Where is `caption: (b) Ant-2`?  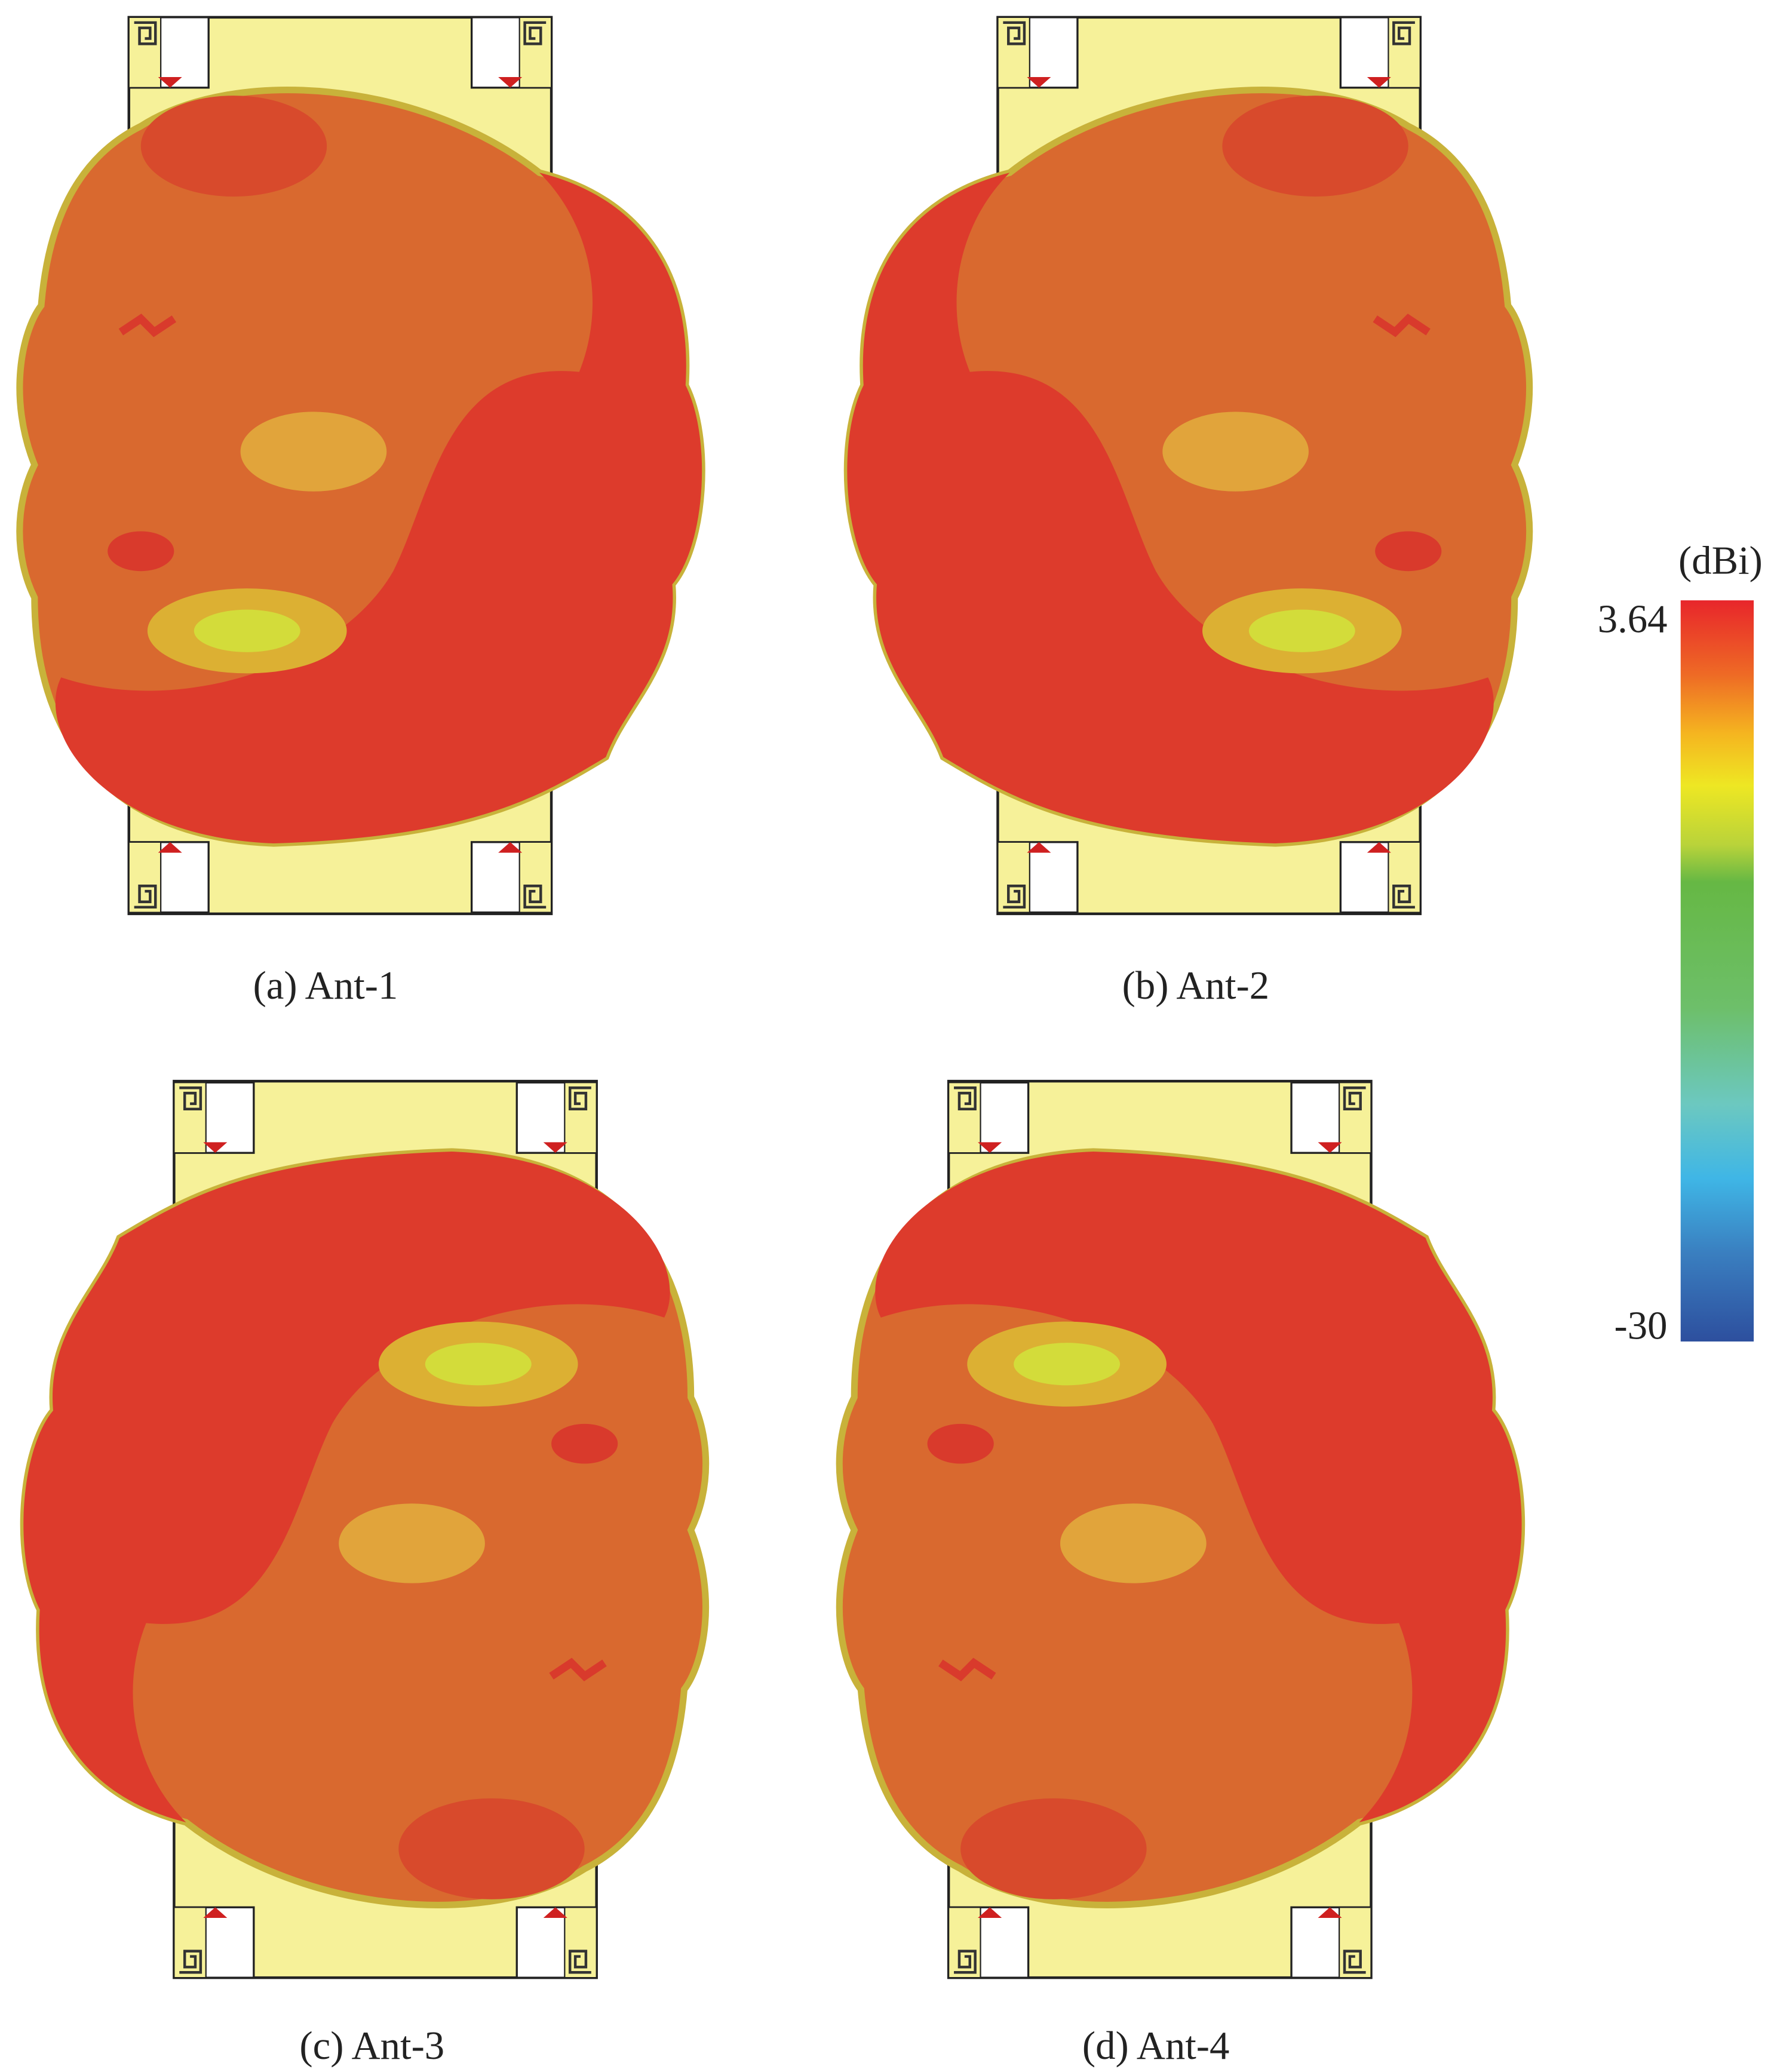
caption: (b) Ant-2 is located at coordinates (1195, 986).